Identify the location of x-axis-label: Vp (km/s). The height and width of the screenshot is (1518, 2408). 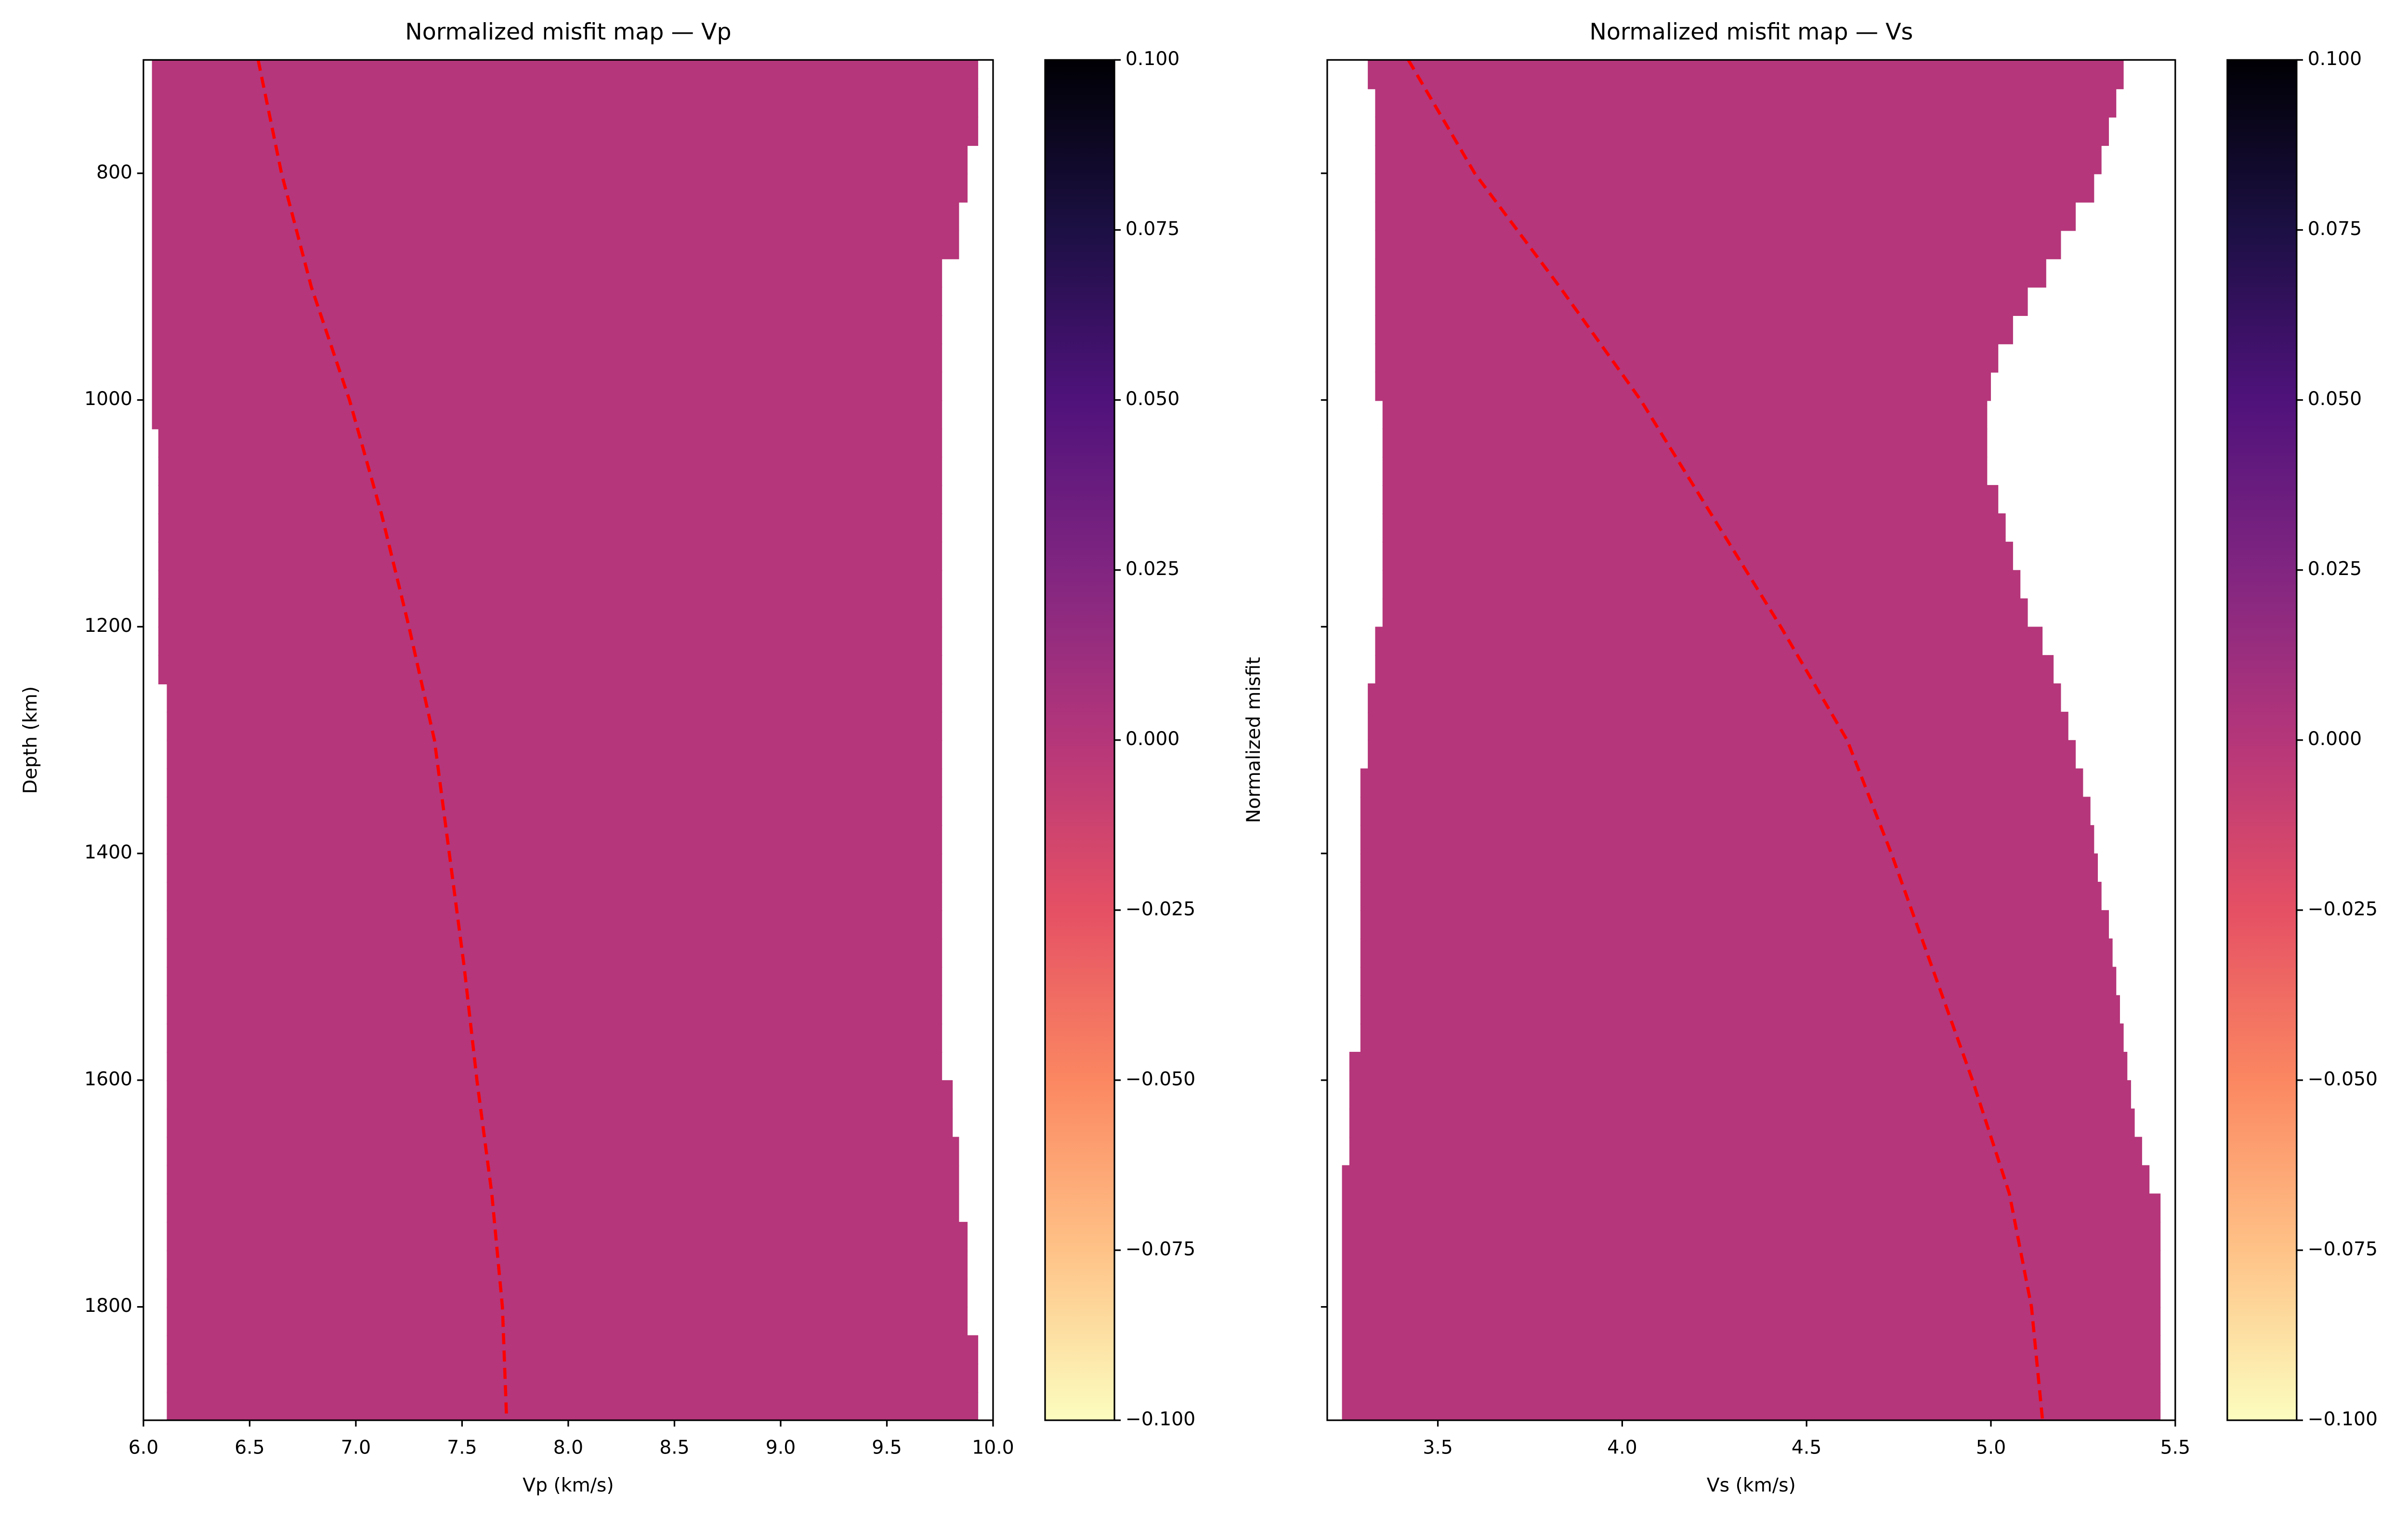
(568, 1485).